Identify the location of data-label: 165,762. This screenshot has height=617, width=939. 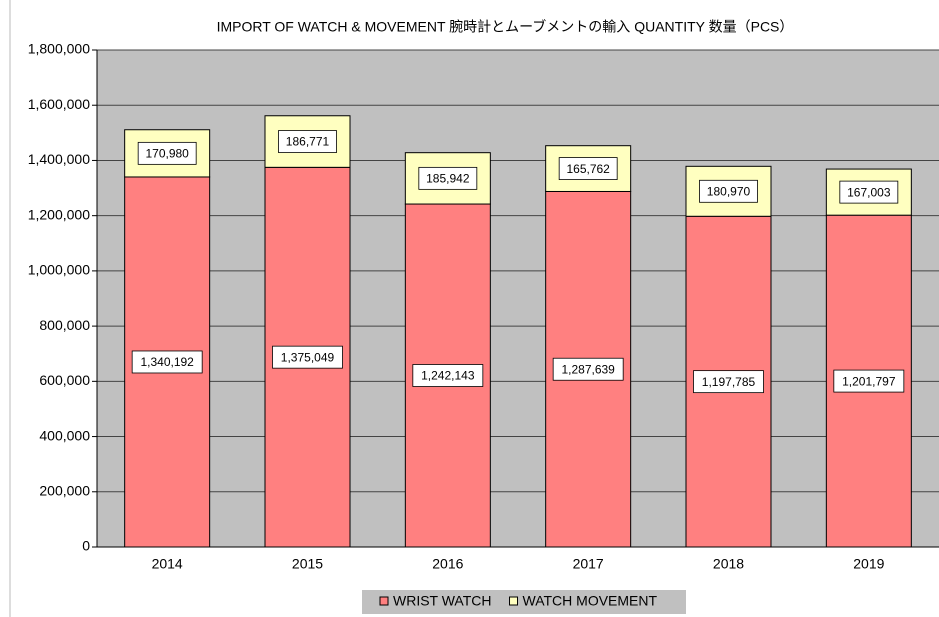
(588, 169).